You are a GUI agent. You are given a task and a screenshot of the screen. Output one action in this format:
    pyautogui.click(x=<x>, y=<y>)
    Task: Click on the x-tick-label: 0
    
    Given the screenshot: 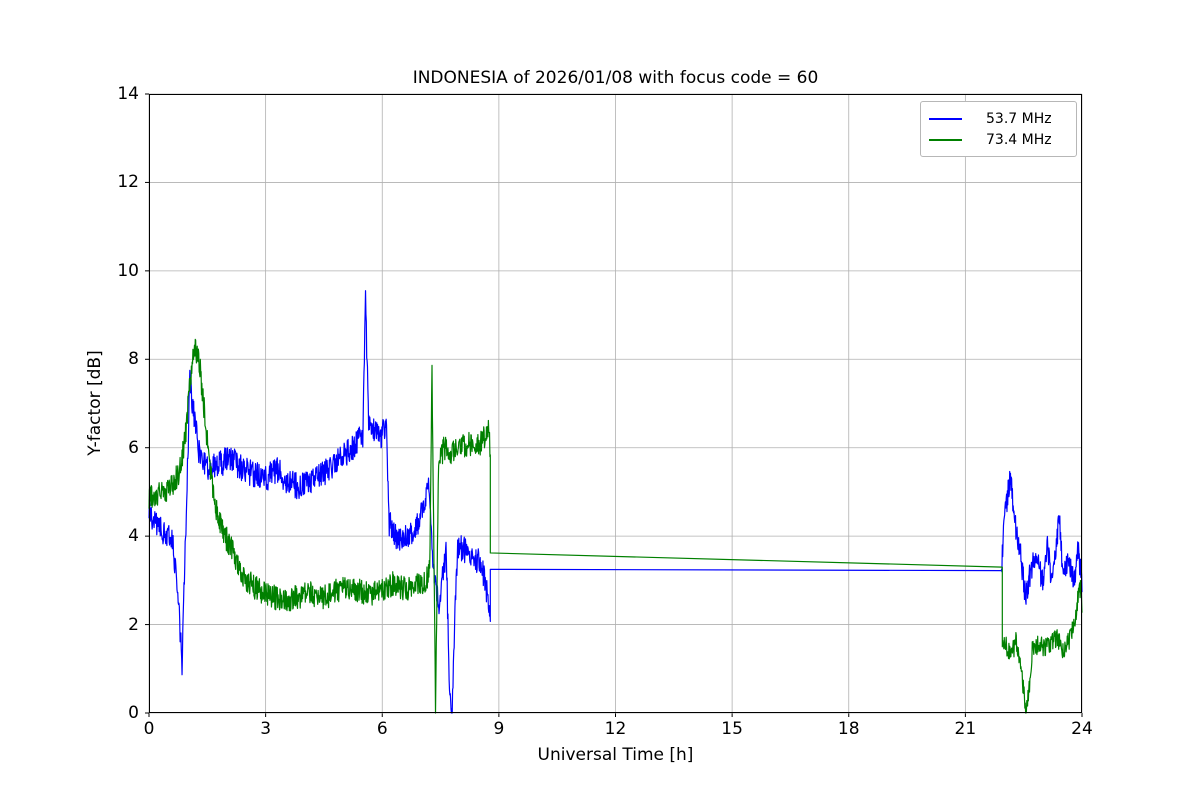 What is the action you would take?
    pyautogui.click(x=149, y=729)
    